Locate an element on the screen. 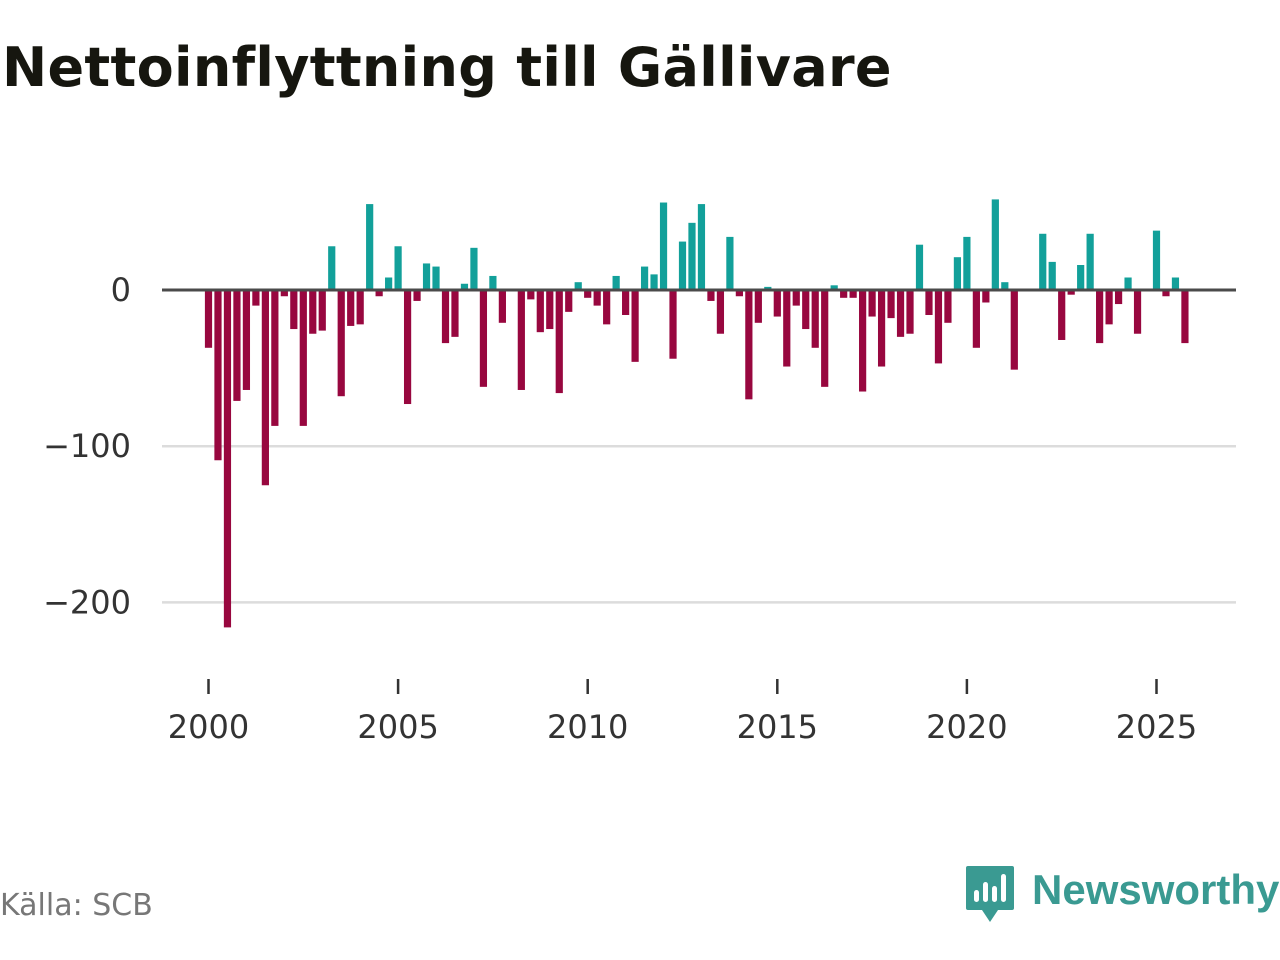 This screenshot has height=960, width=1280. y-axis: 0 −100 −200 is located at coordinates (87, 446).